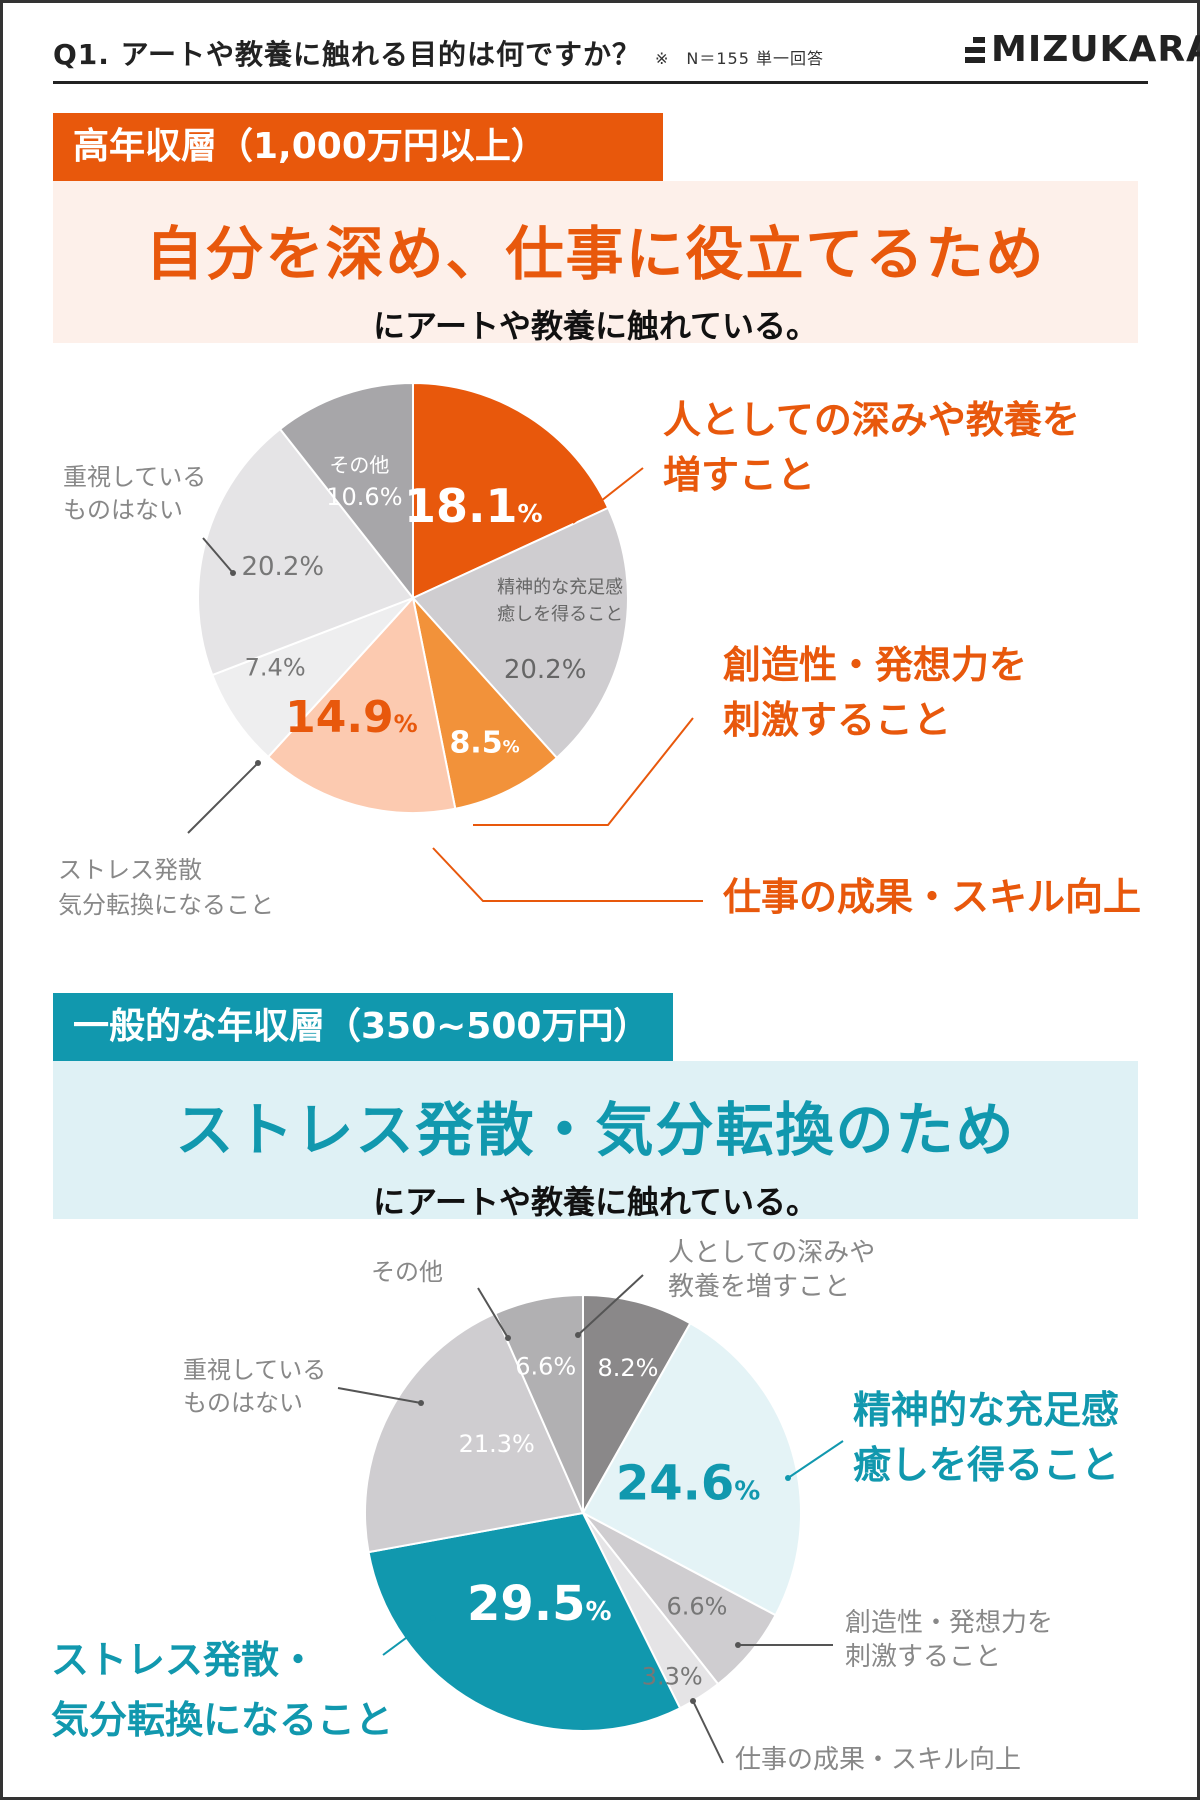 This screenshot has height=1800, width=1200. Describe the element at coordinates (473, 506) in the screenshot. I see `slice-value-label: 18.1%` at that location.